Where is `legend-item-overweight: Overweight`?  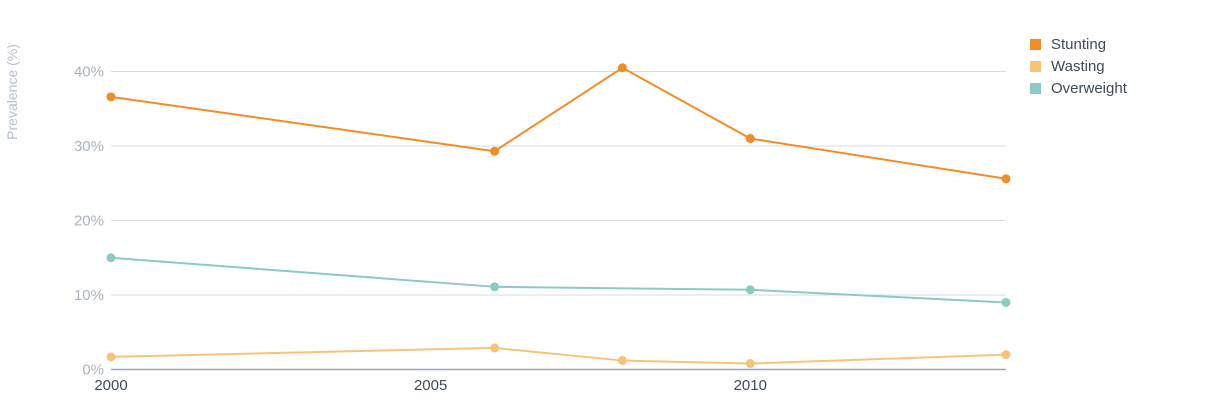 legend-item-overweight: Overweight is located at coordinates (1078, 88).